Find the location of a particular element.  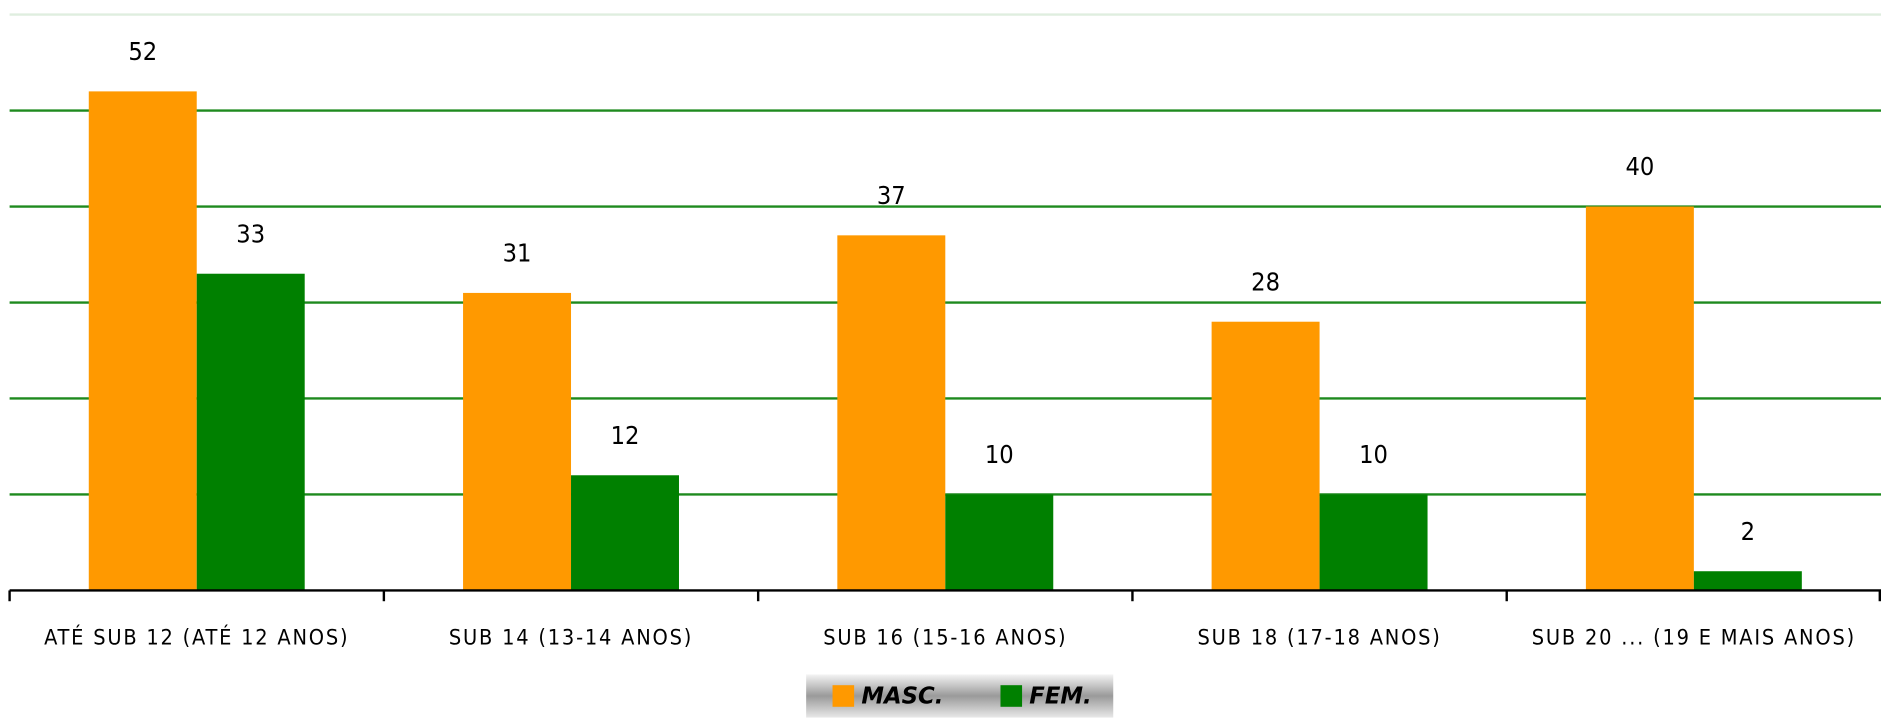

x-tick-label: SUB 16 (15-16 ANOS) is located at coordinates (945, 637).